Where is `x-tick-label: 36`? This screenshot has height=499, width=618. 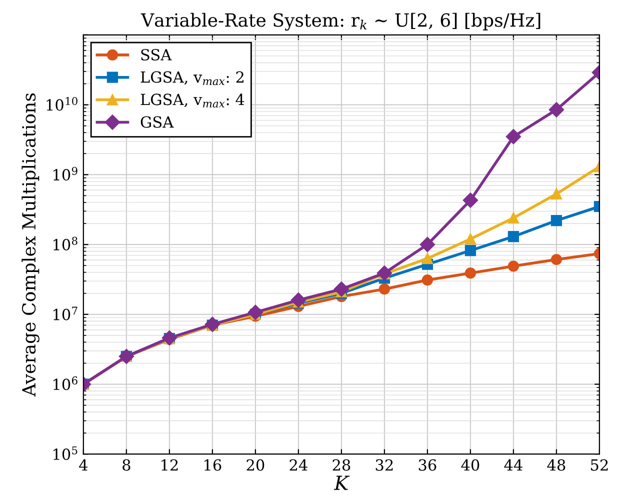
x-tick-label: 36 is located at coordinates (427, 465).